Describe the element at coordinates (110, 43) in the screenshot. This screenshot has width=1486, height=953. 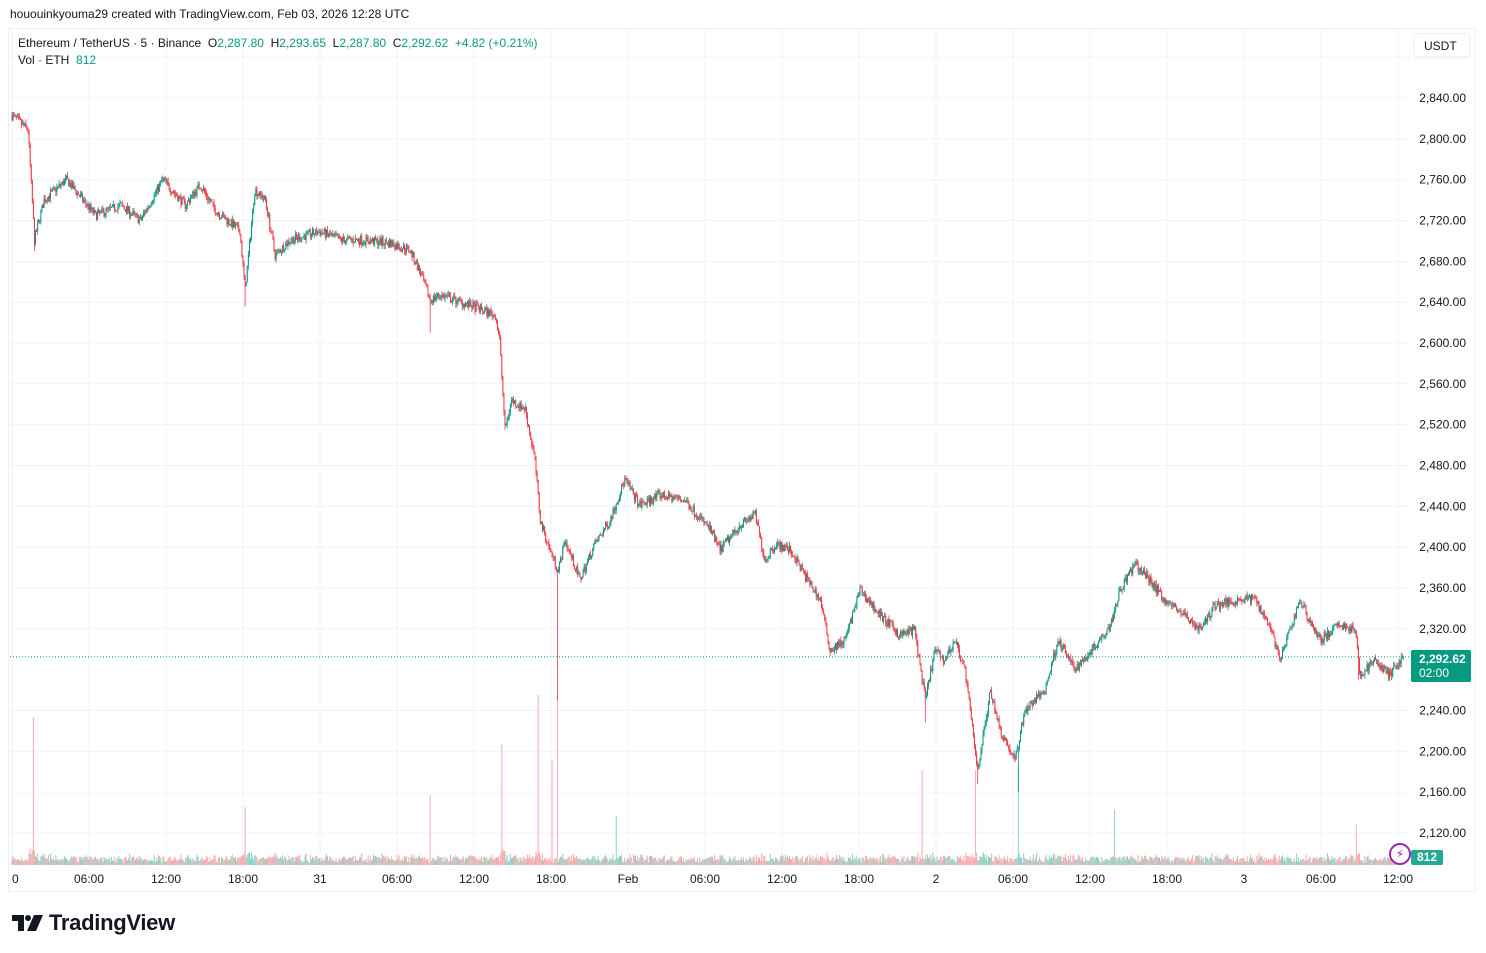
I see `symbol-title: Ethereum / TetherUS · 5 · Binance` at that location.